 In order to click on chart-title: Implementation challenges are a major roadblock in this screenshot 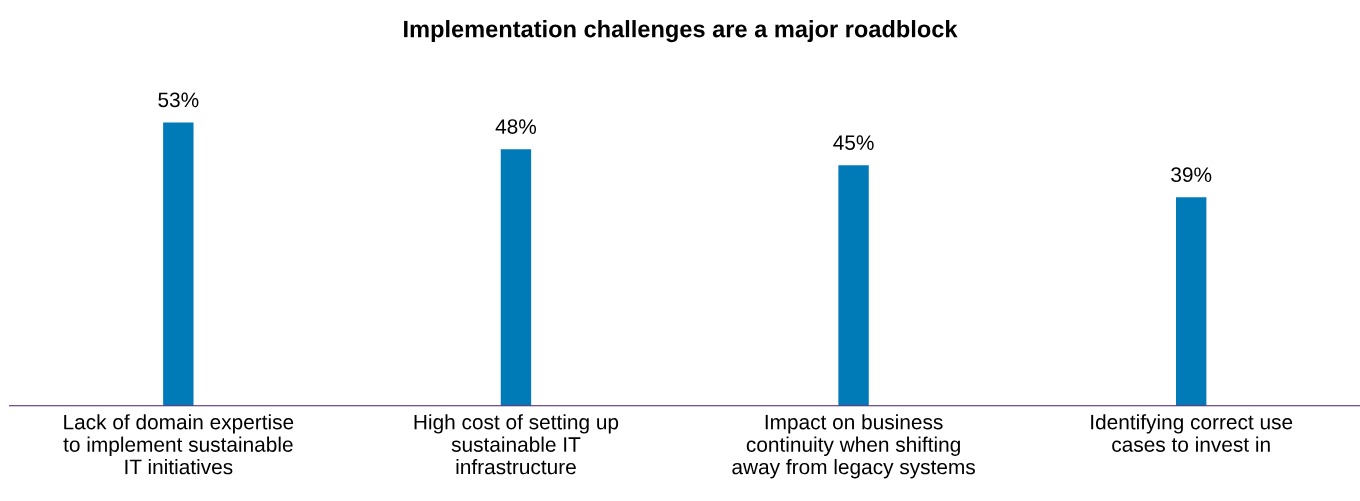, I will do `click(681, 31)`.